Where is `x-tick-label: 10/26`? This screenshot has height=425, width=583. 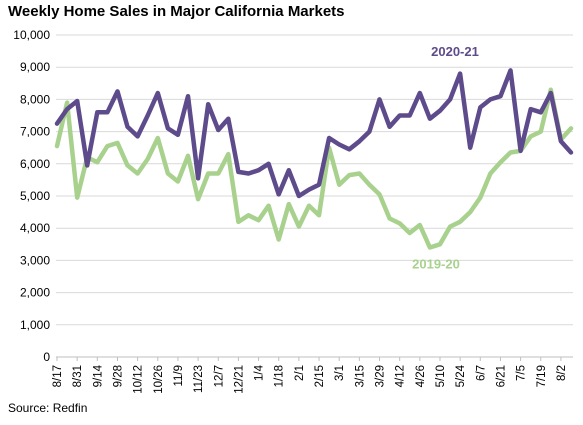
x-tick-label: 10/26 is located at coordinates (159, 379).